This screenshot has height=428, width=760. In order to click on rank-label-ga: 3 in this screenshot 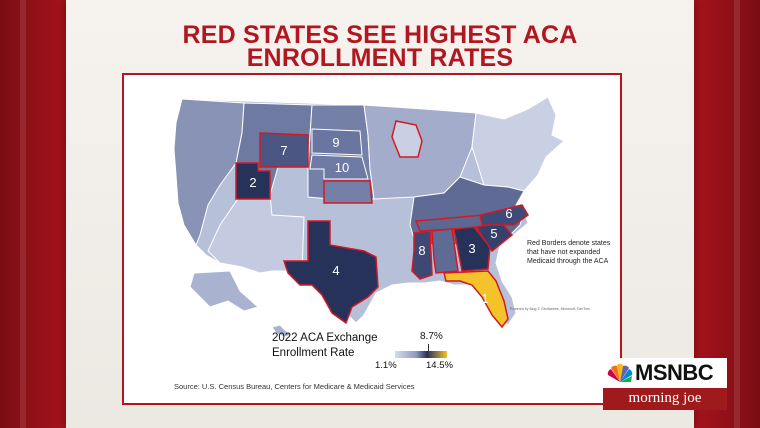, I will do `click(471, 248)`.